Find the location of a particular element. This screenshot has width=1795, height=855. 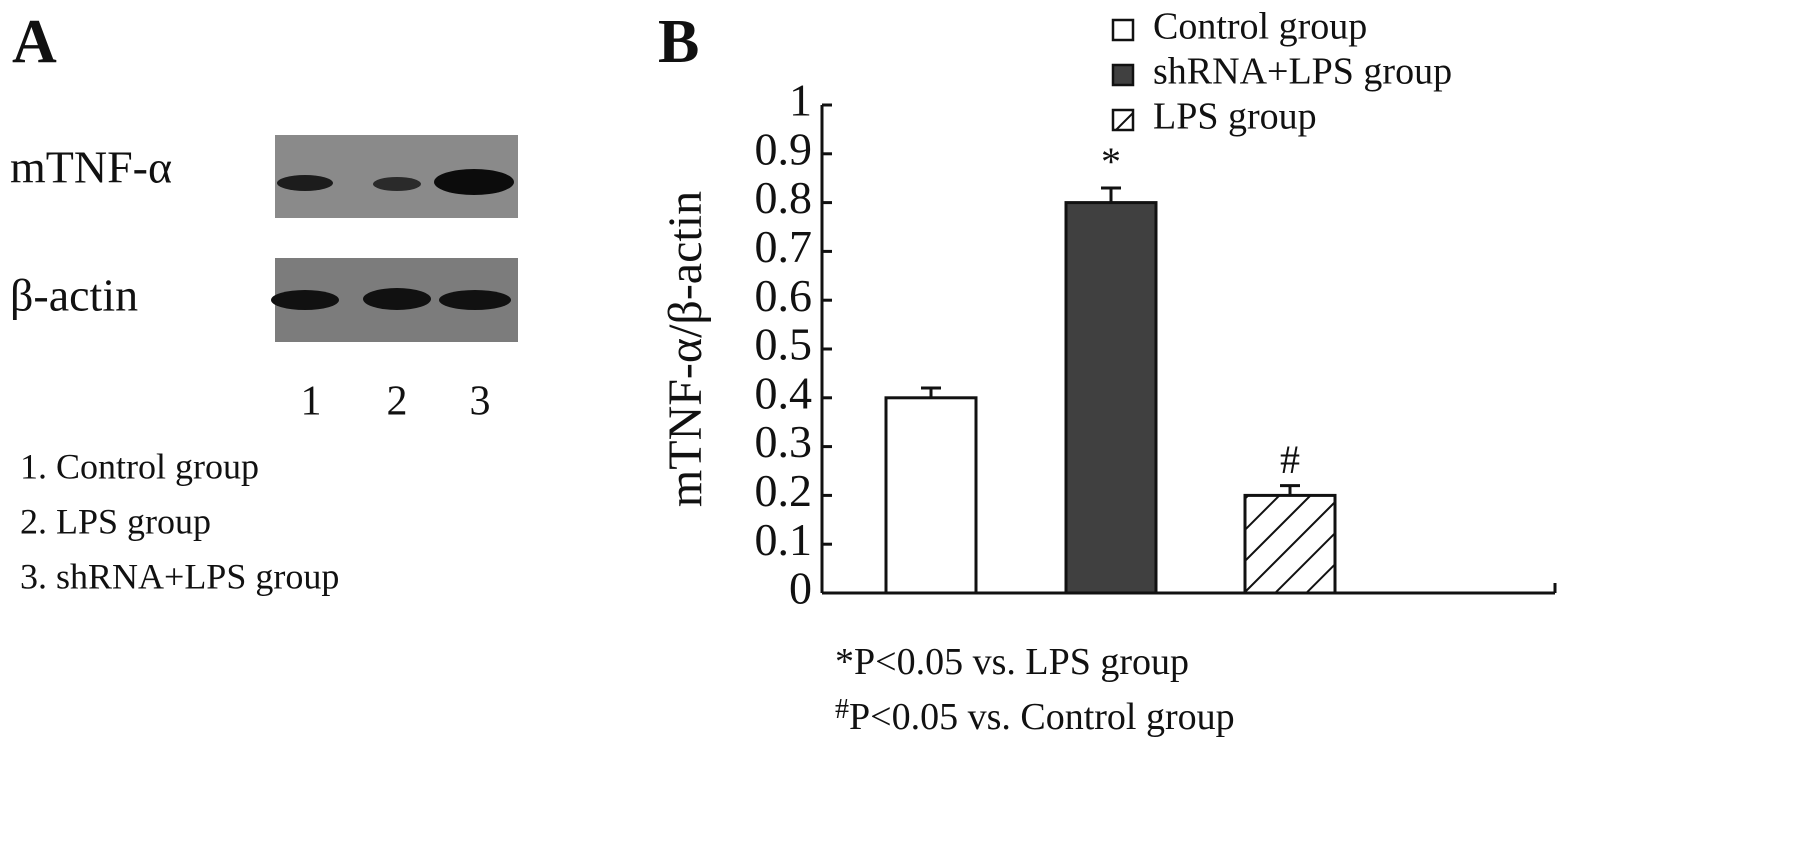

lane-legend: 2. LPS group is located at coordinates (115, 521).